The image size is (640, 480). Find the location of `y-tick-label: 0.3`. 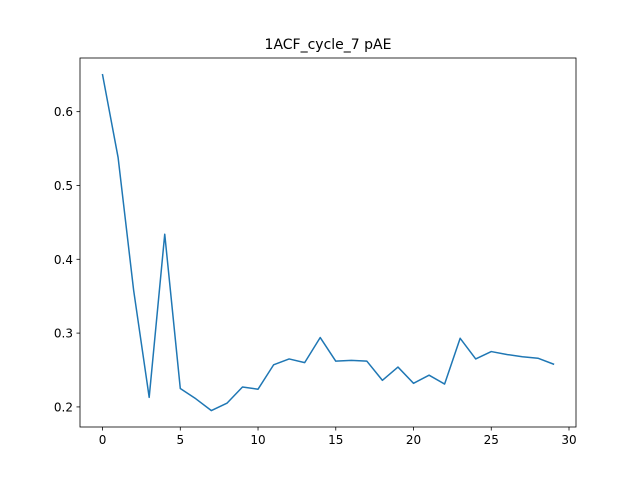

y-tick-label: 0.3 is located at coordinates (63, 334).